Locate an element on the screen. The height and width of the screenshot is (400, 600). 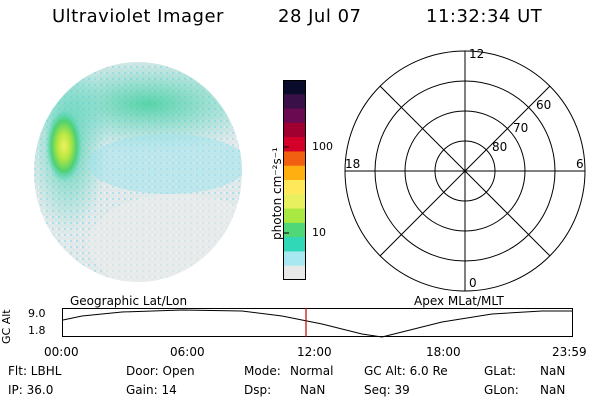
colorbar-tick-100: 100 is located at coordinates (322, 146).